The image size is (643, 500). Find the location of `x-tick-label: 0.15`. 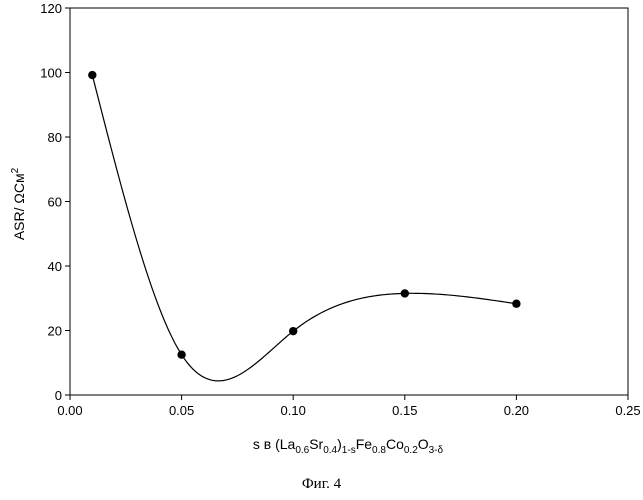

x-tick-label: 0.15 is located at coordinates (404, 410).